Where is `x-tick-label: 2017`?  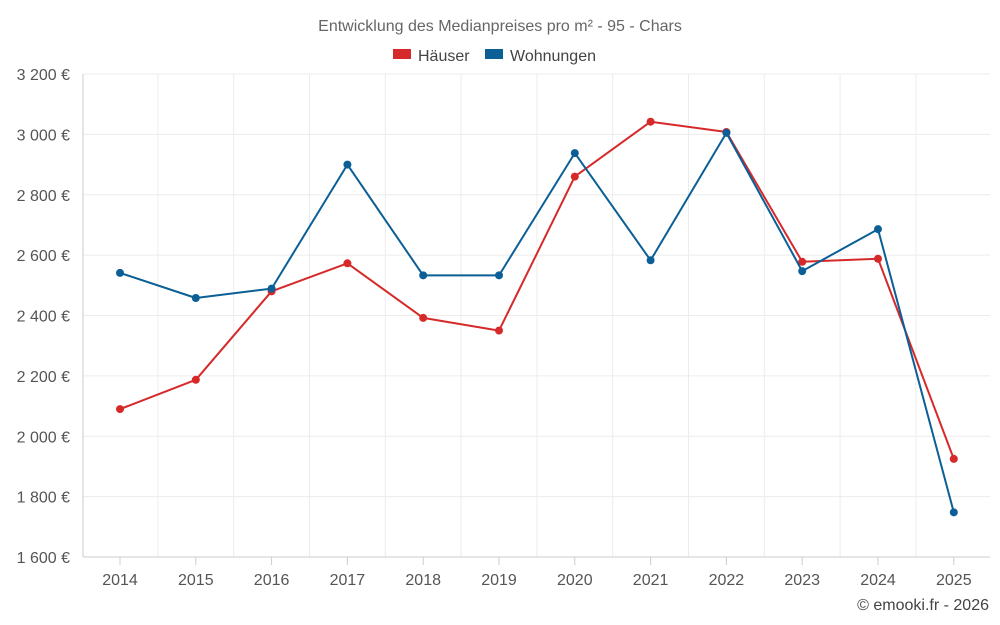 x-tick-label: 2017 is located at coordinates (348, 580).